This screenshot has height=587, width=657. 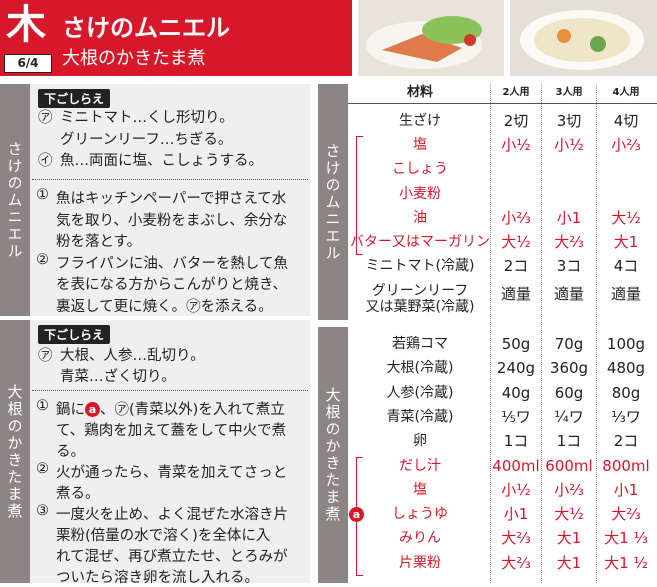 What do you see at coordinates (171, 431) in the screenshot?
I see `step-line: て、鶏肉を加えて蓋をして中火で煮` at bounding box center [171, 431].